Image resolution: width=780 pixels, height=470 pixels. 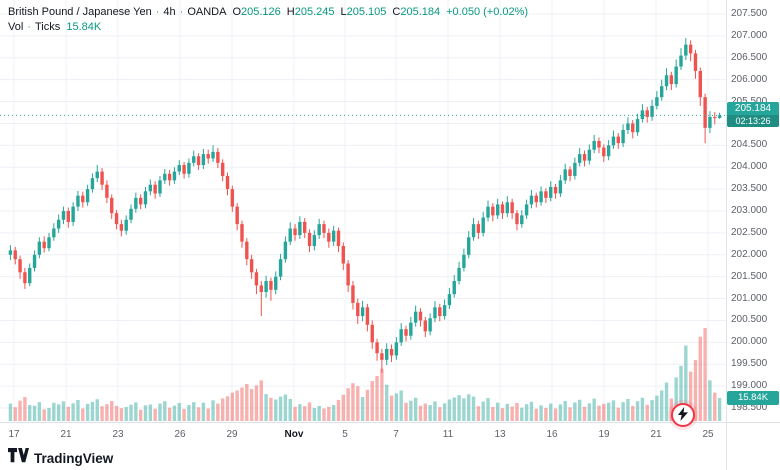 What do you see at coordinates (80, 12) in the screenshot?
I see `symbol-title: British Pound / Japanese Yen` at bounding box center [80, 12].